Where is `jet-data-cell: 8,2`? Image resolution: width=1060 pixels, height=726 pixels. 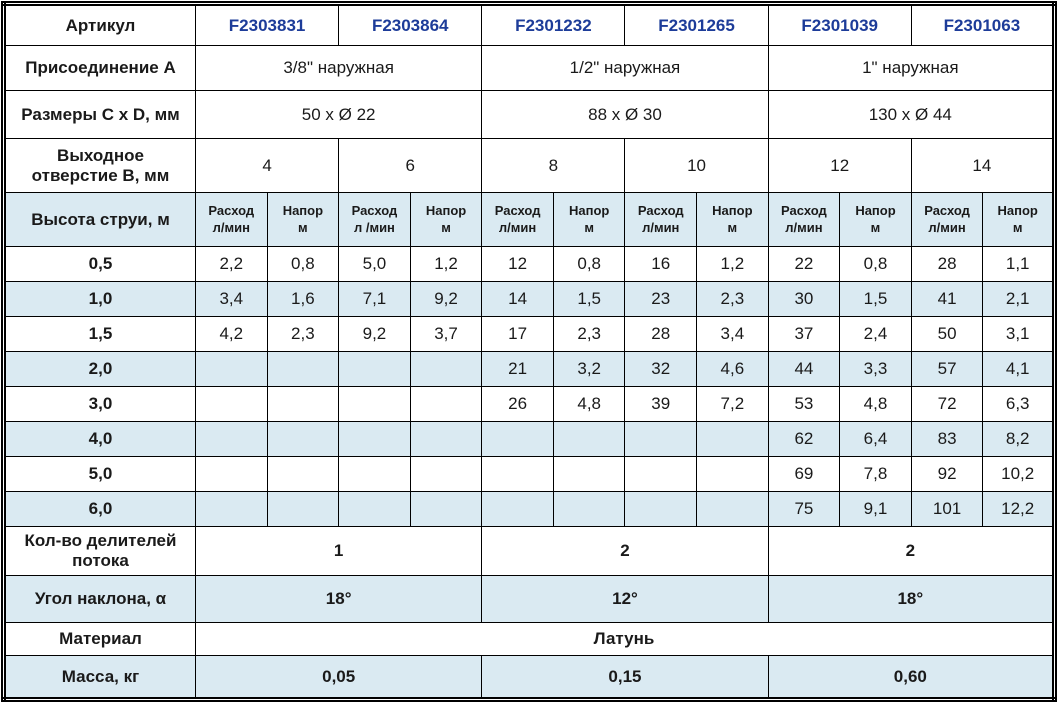 jet-data-cell: 8,2 is located at coordinates (1018, 439).